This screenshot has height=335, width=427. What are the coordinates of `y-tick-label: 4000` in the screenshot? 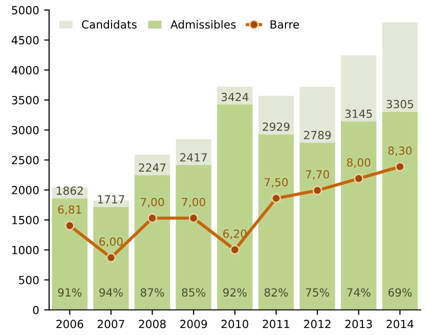 It's located at (25, 70).